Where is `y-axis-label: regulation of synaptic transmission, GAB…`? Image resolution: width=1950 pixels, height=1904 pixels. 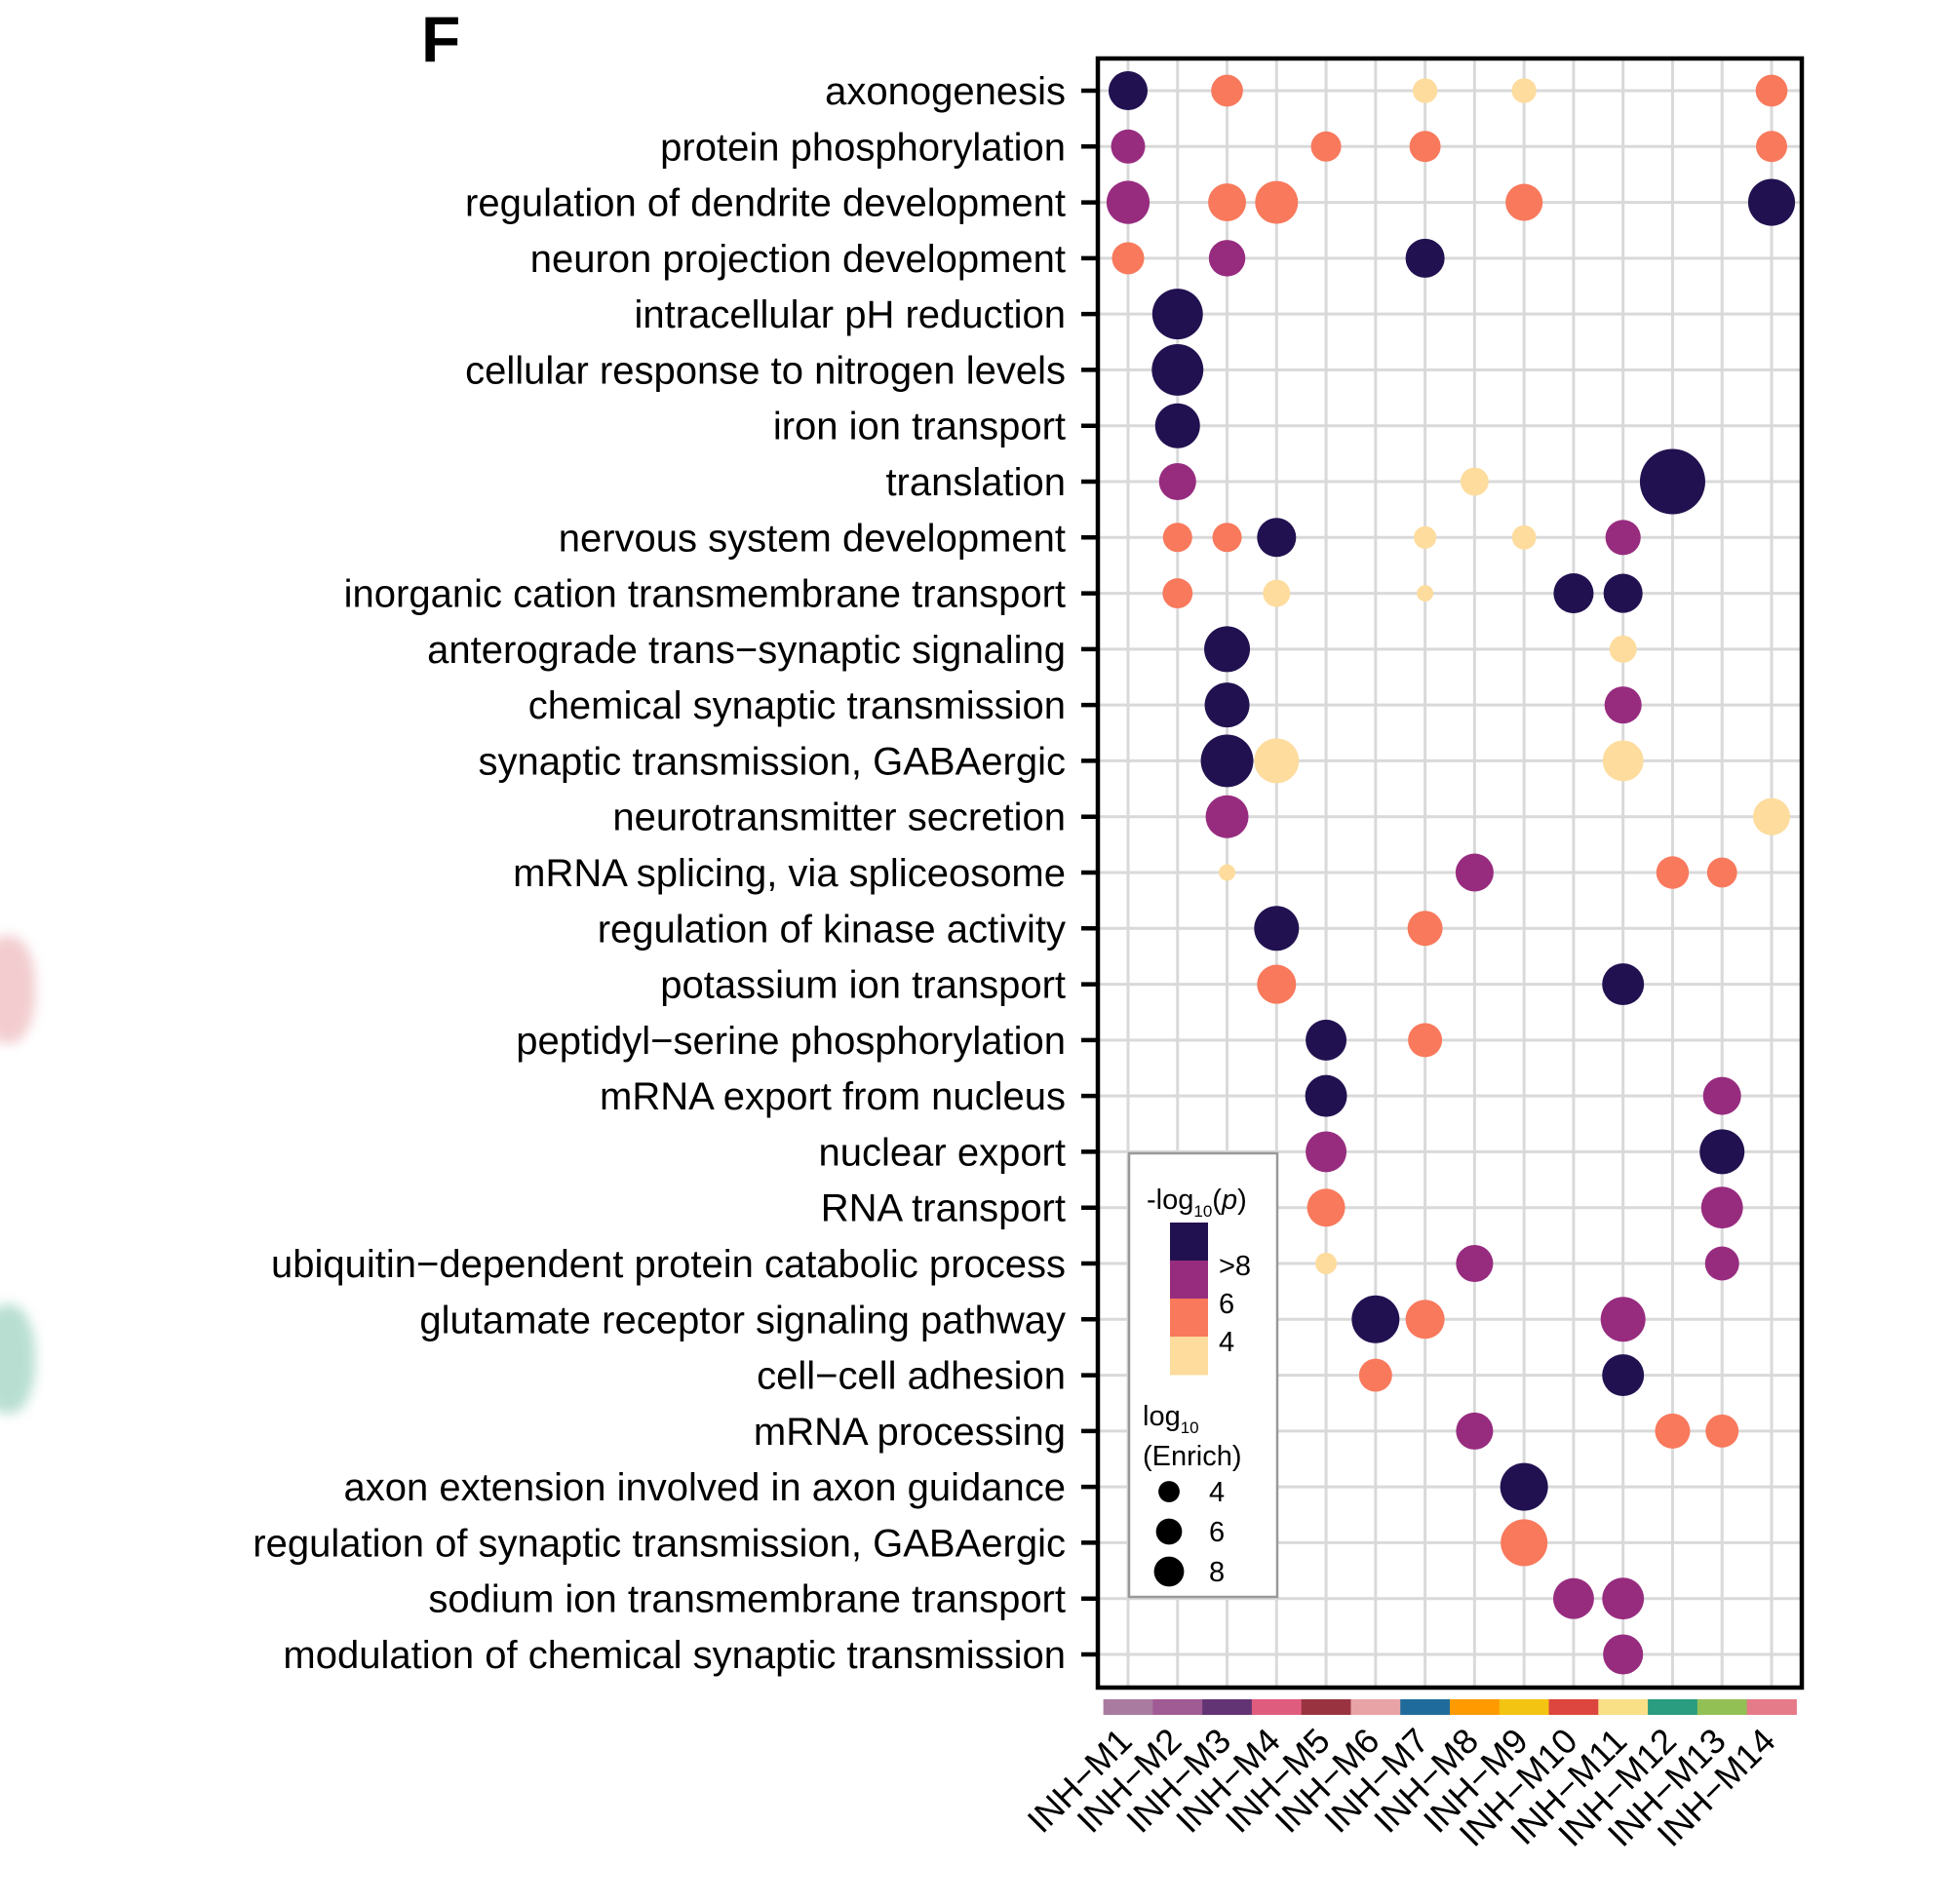
y-axis-label: regulation of synaptic transmission, GAB… is located at coordinates (659, 1543).